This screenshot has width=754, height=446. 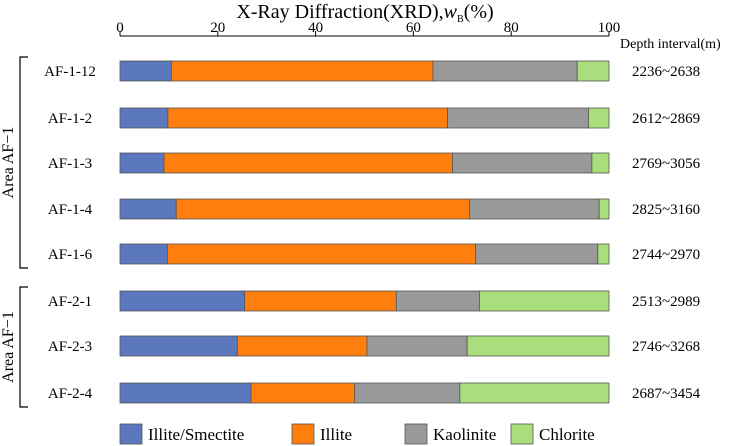 What do you see at coordinates (14, 232) in the screenshot?
I see `group-brackets: Area AF−1 Area AF−1` at bounding box center [14, 232].